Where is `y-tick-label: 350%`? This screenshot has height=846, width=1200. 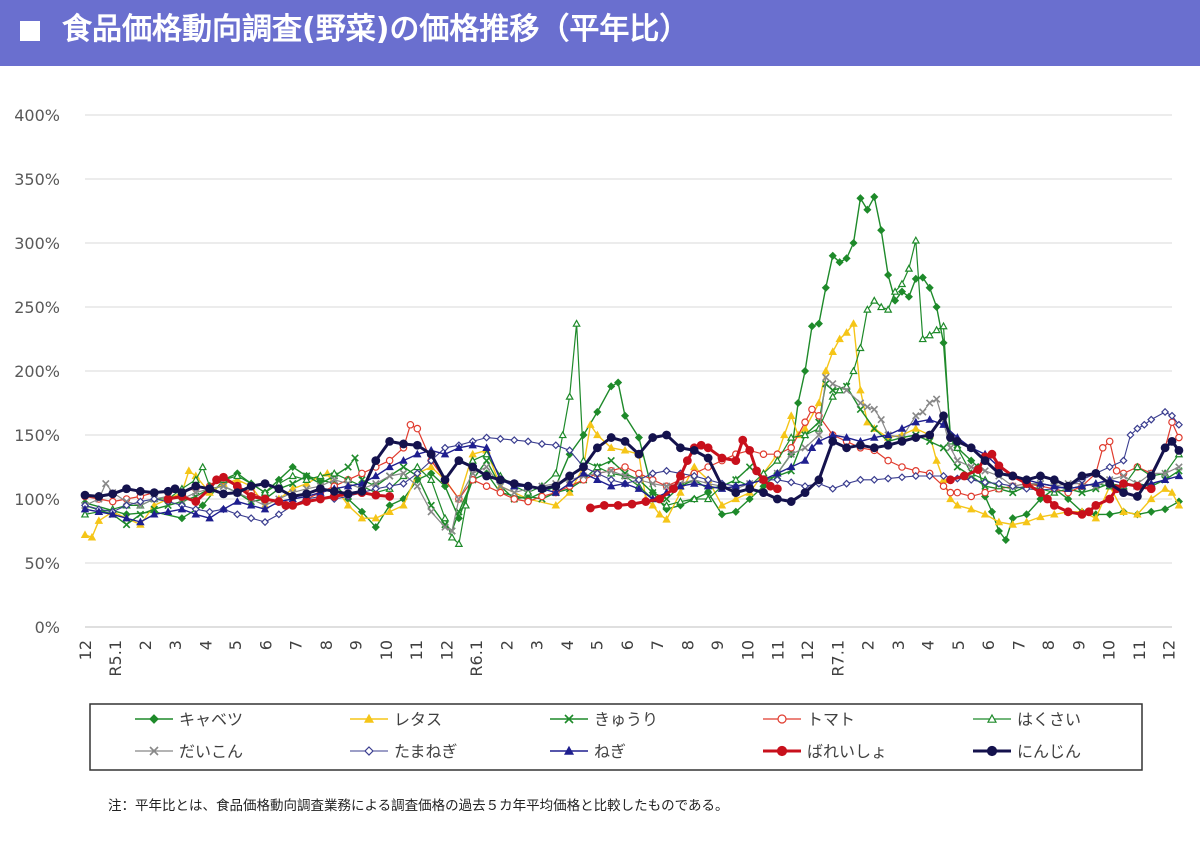 y-tick-label: 350% is located at coordinates (37, 179).